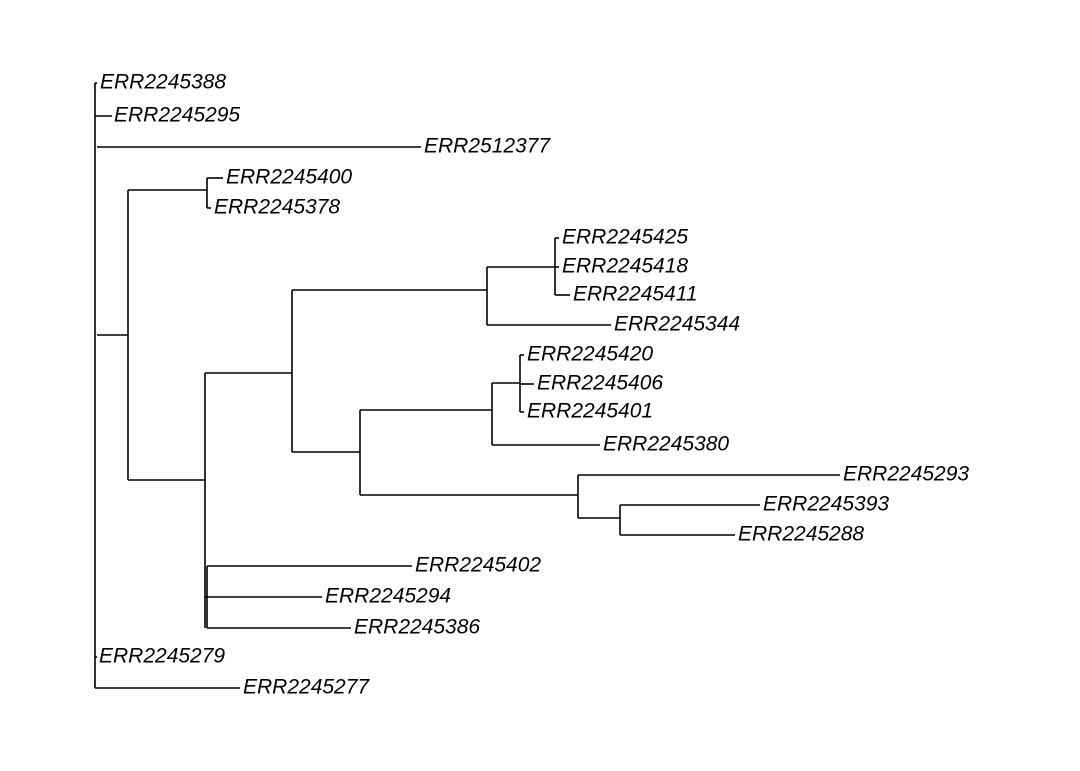 This screenshot has width=1080, height=771. I want to click on tip-label-err2245277: ERR2245277, so click(306, 687).